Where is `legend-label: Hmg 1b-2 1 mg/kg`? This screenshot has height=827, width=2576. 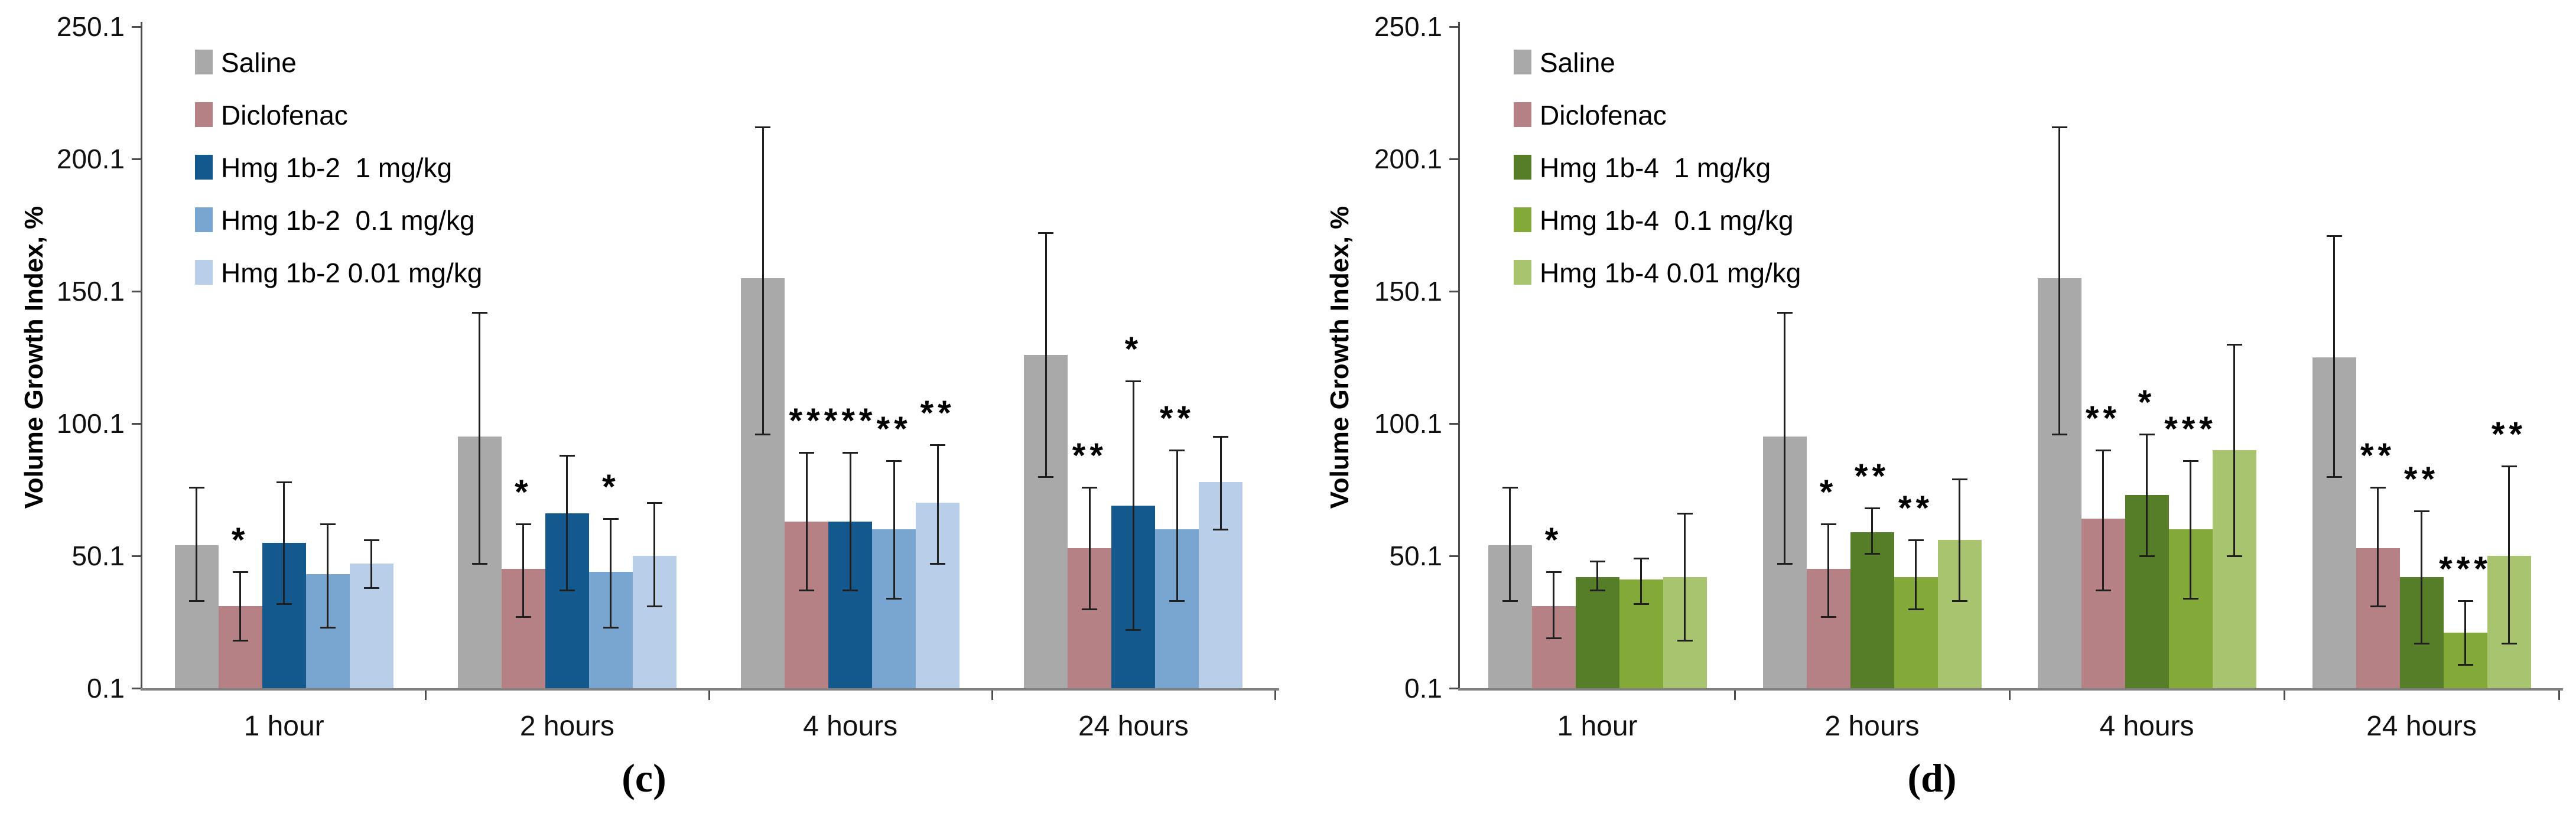
legend-label: Hmg 1b-2 1 mg/kg is located at coordinates (337, 167).